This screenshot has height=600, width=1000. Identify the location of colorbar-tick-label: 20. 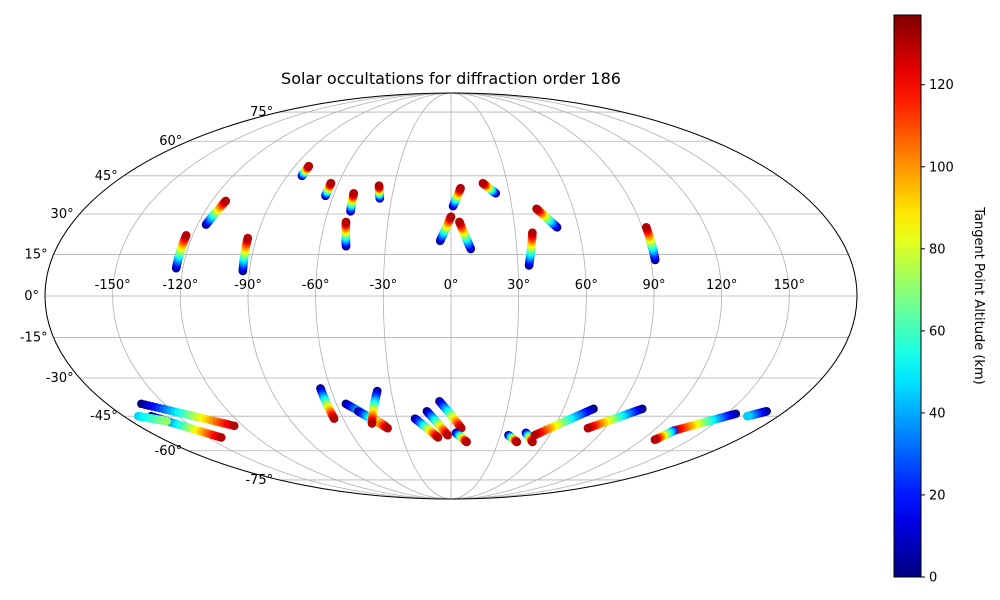
(937, 495).